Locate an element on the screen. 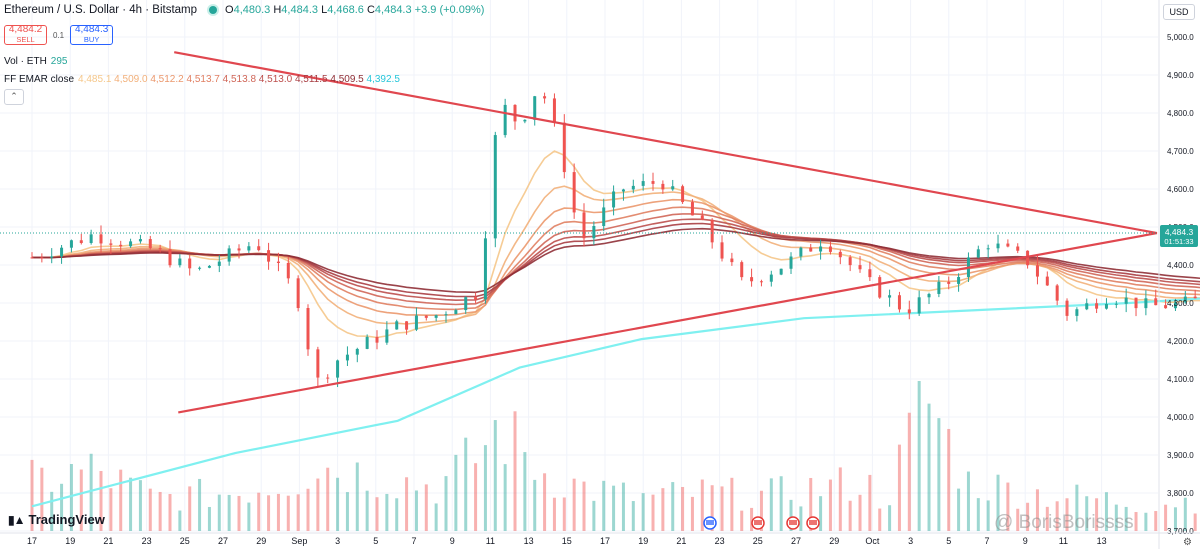  x-tick-label: Oct is located at coordinates (872, 541).